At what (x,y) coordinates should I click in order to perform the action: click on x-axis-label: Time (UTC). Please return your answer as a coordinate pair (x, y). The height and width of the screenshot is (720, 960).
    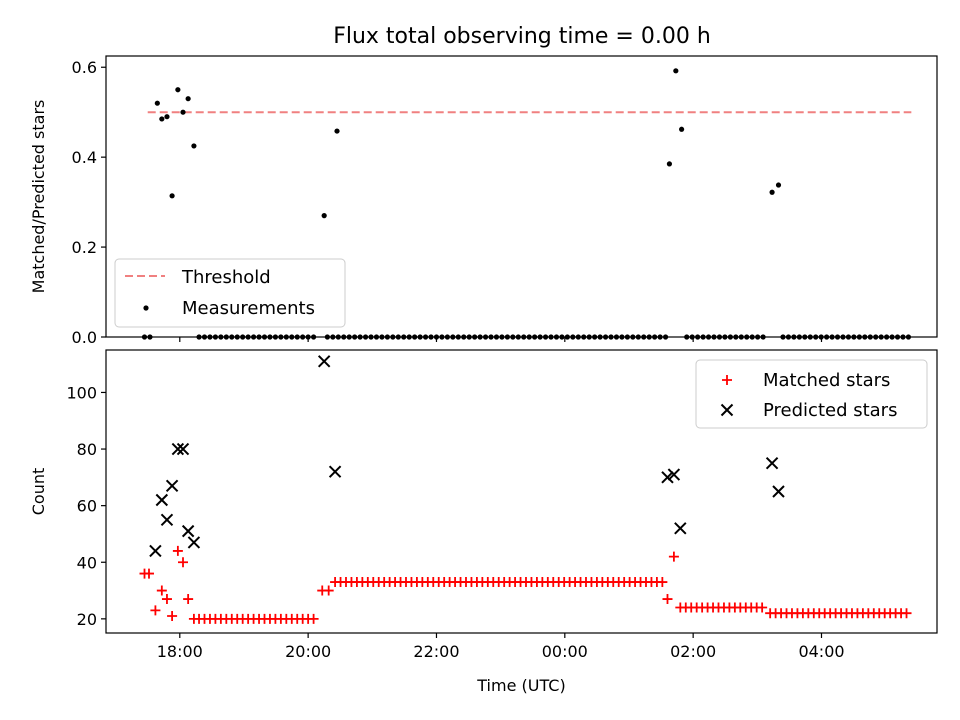
    Looking at the image, I should click on (520, 685).